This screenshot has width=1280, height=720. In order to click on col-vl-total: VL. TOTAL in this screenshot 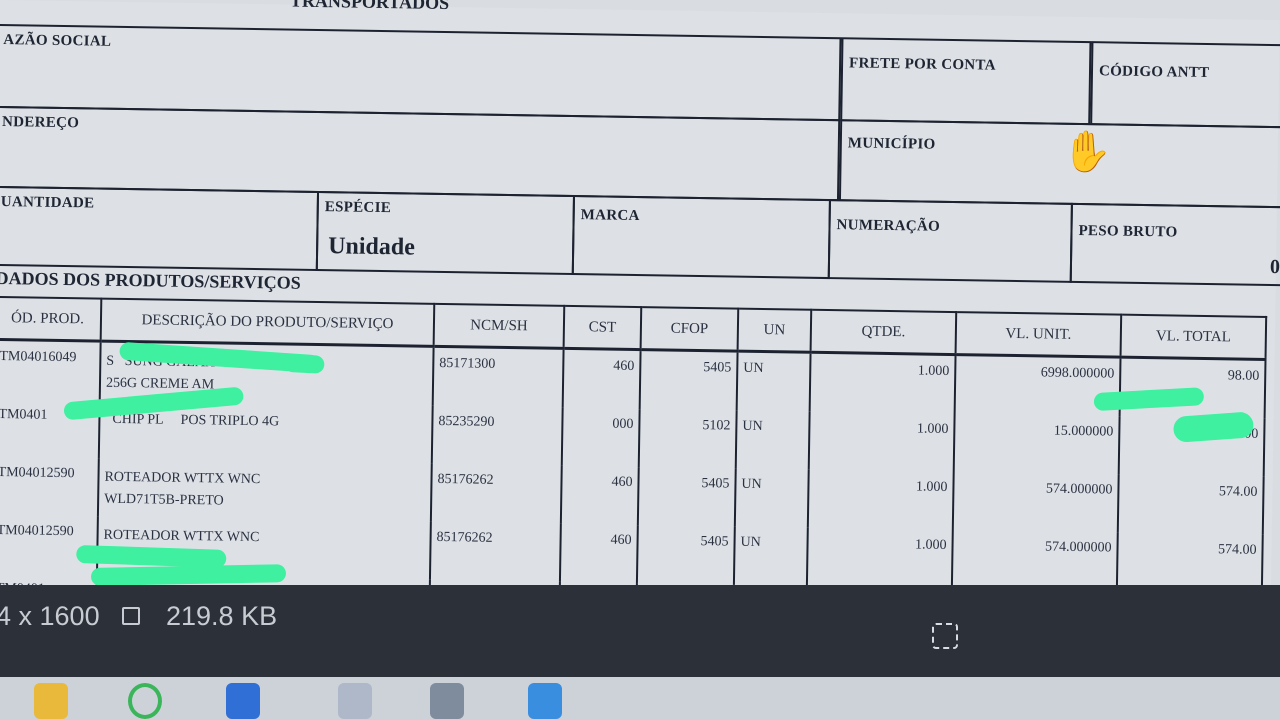, I will do `click(1193, 337)`.